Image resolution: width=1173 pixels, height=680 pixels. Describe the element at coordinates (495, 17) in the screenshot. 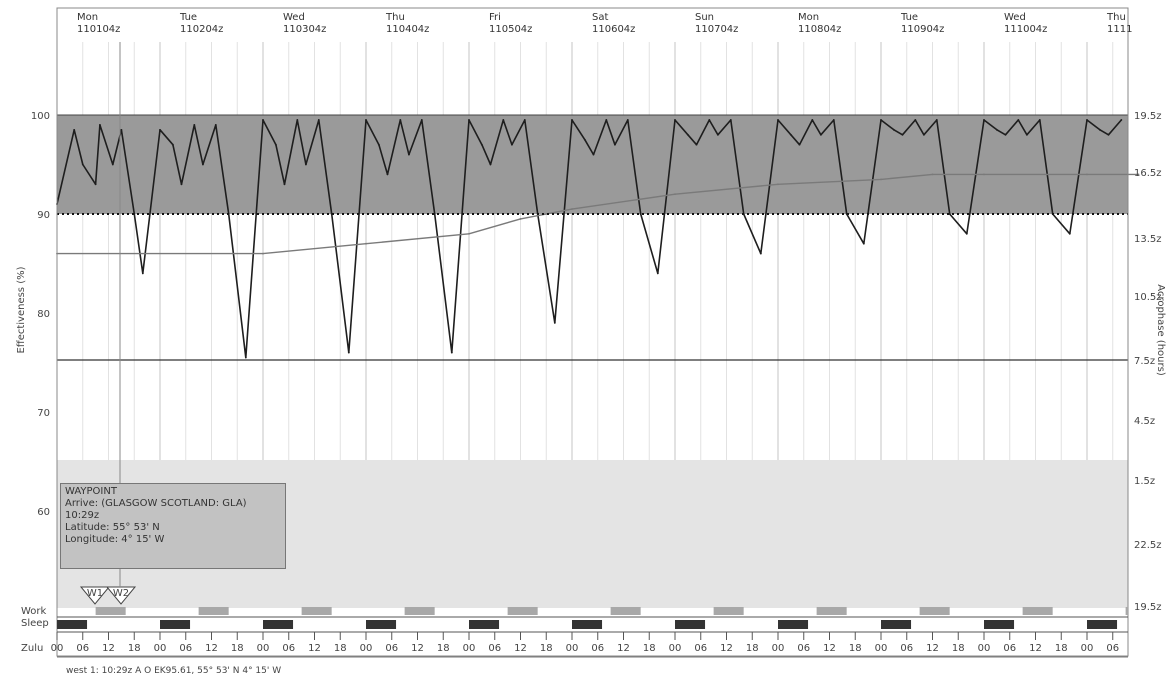

I see `day-label: Fri` at that location.